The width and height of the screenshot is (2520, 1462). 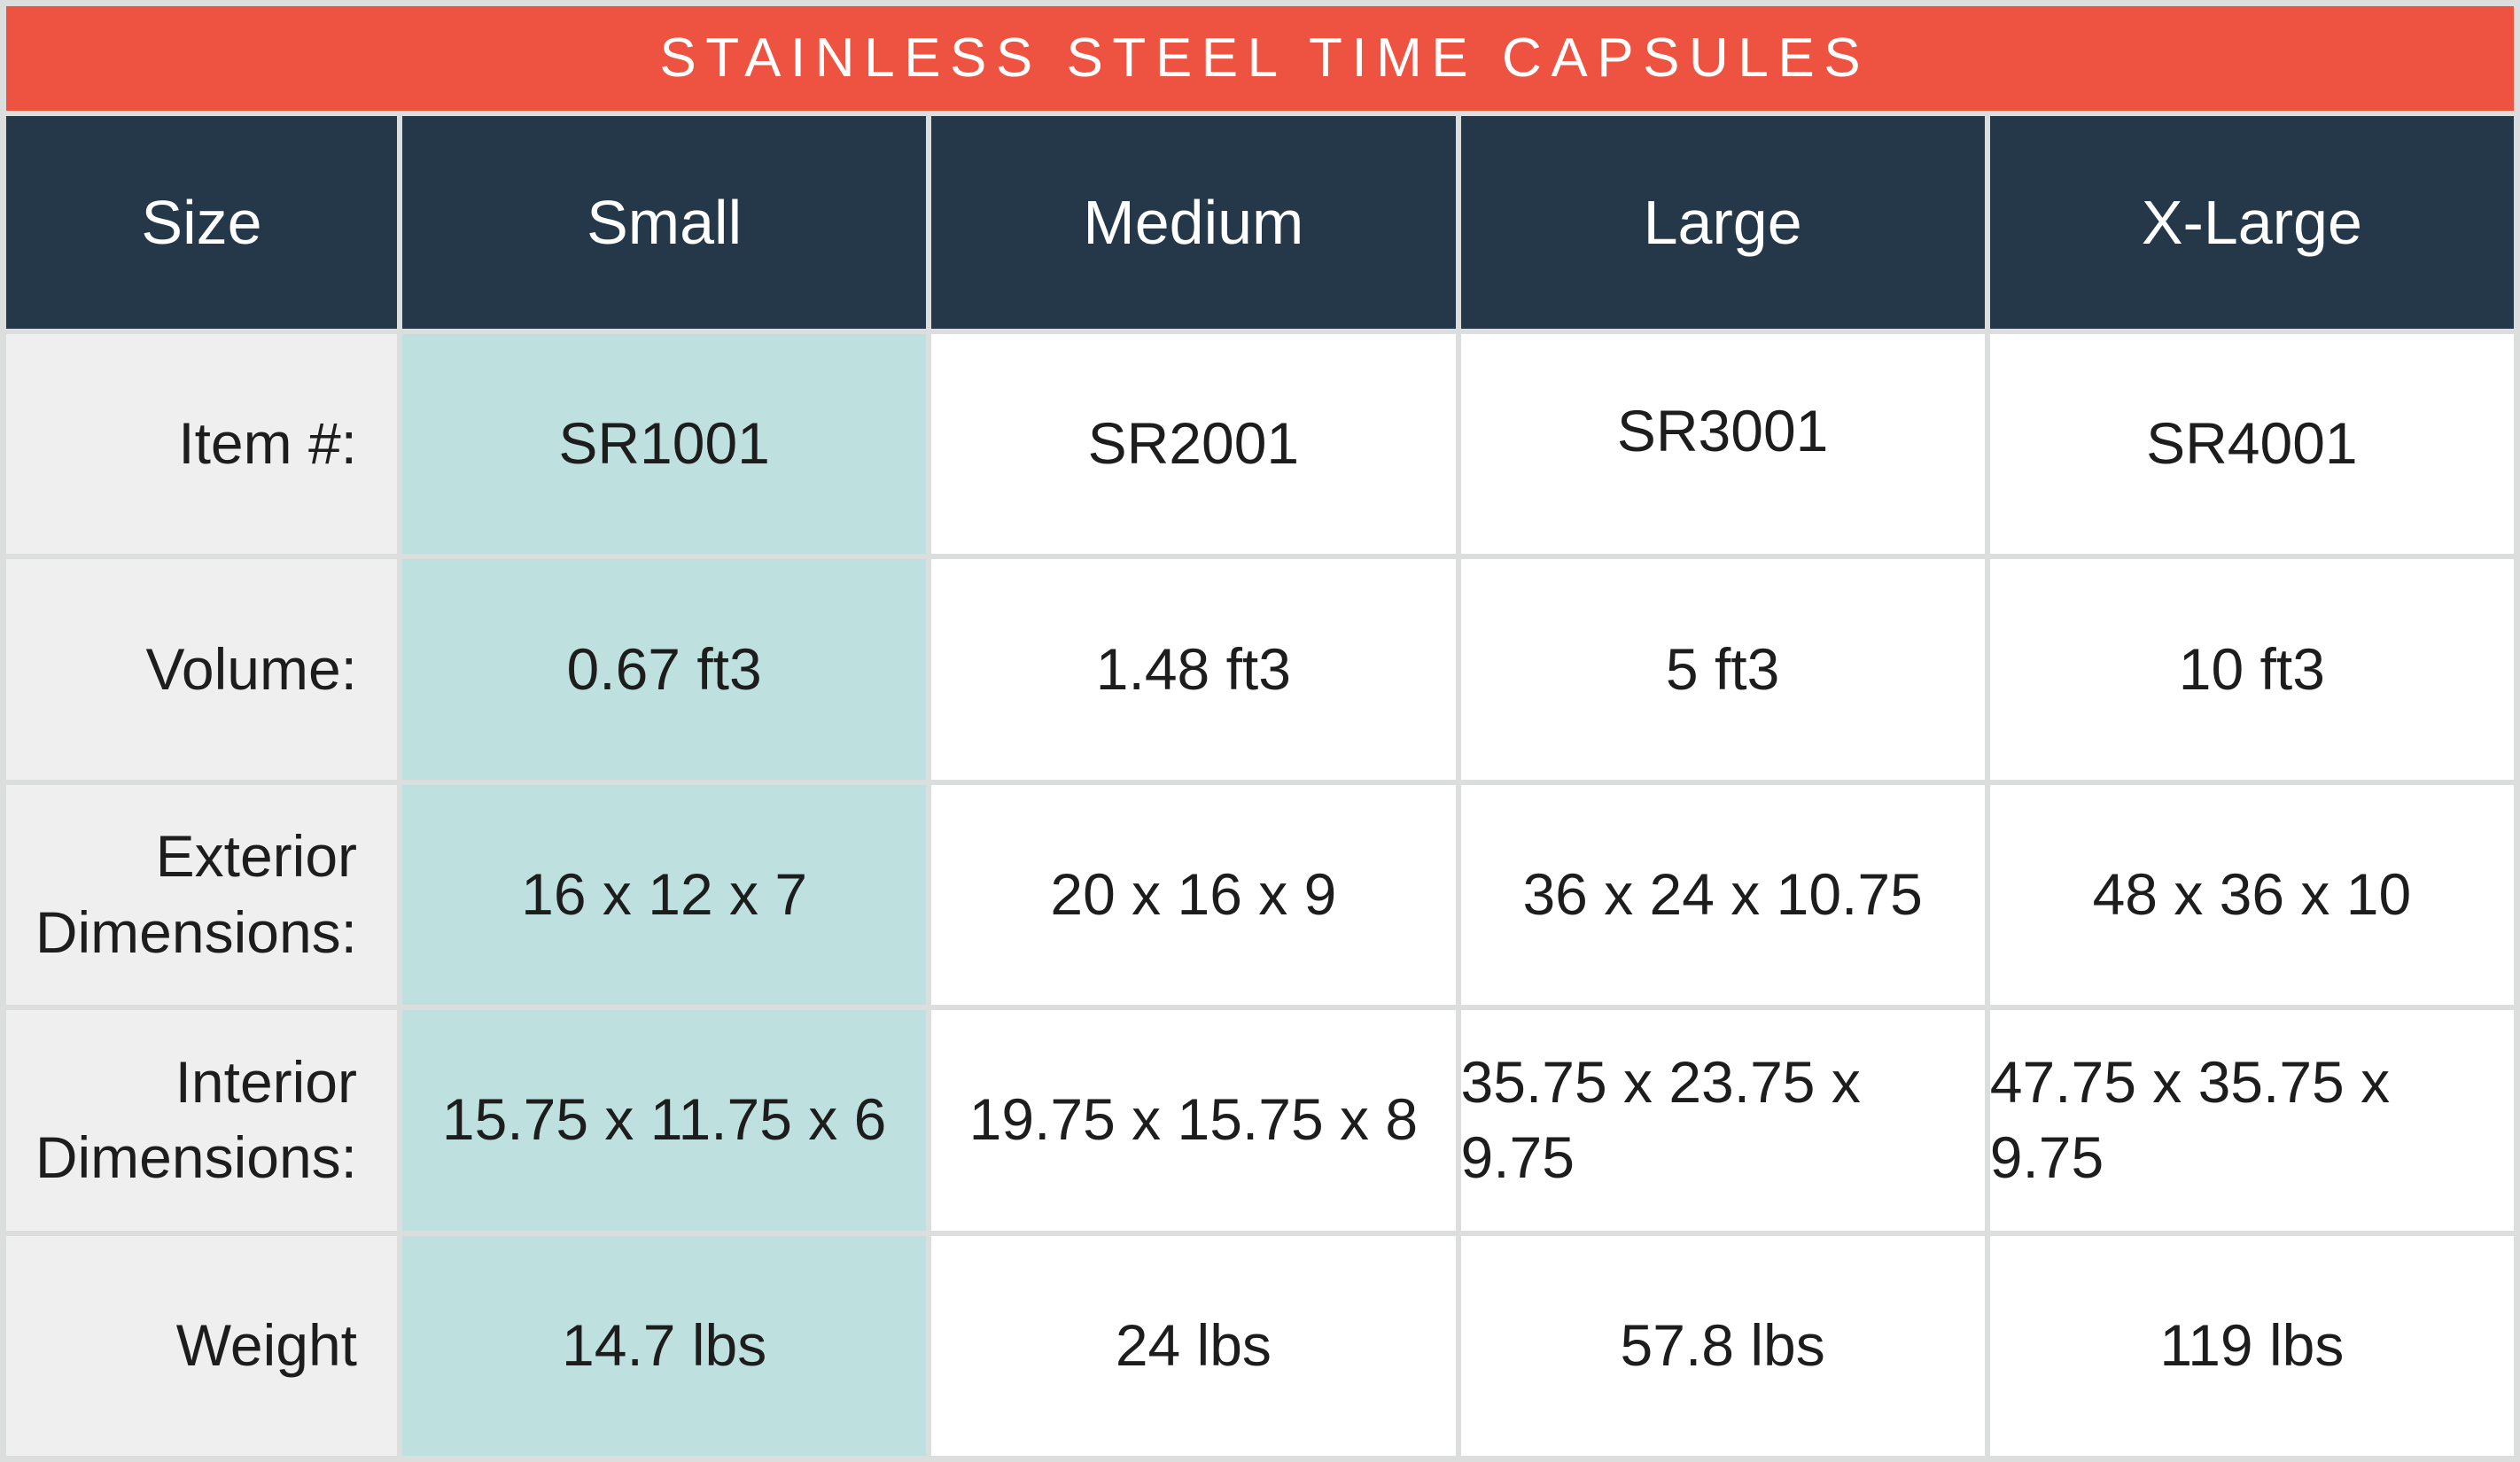 I want to click on cell-volume-xlarge: 10 ft3, so click(x=2251, y=669).